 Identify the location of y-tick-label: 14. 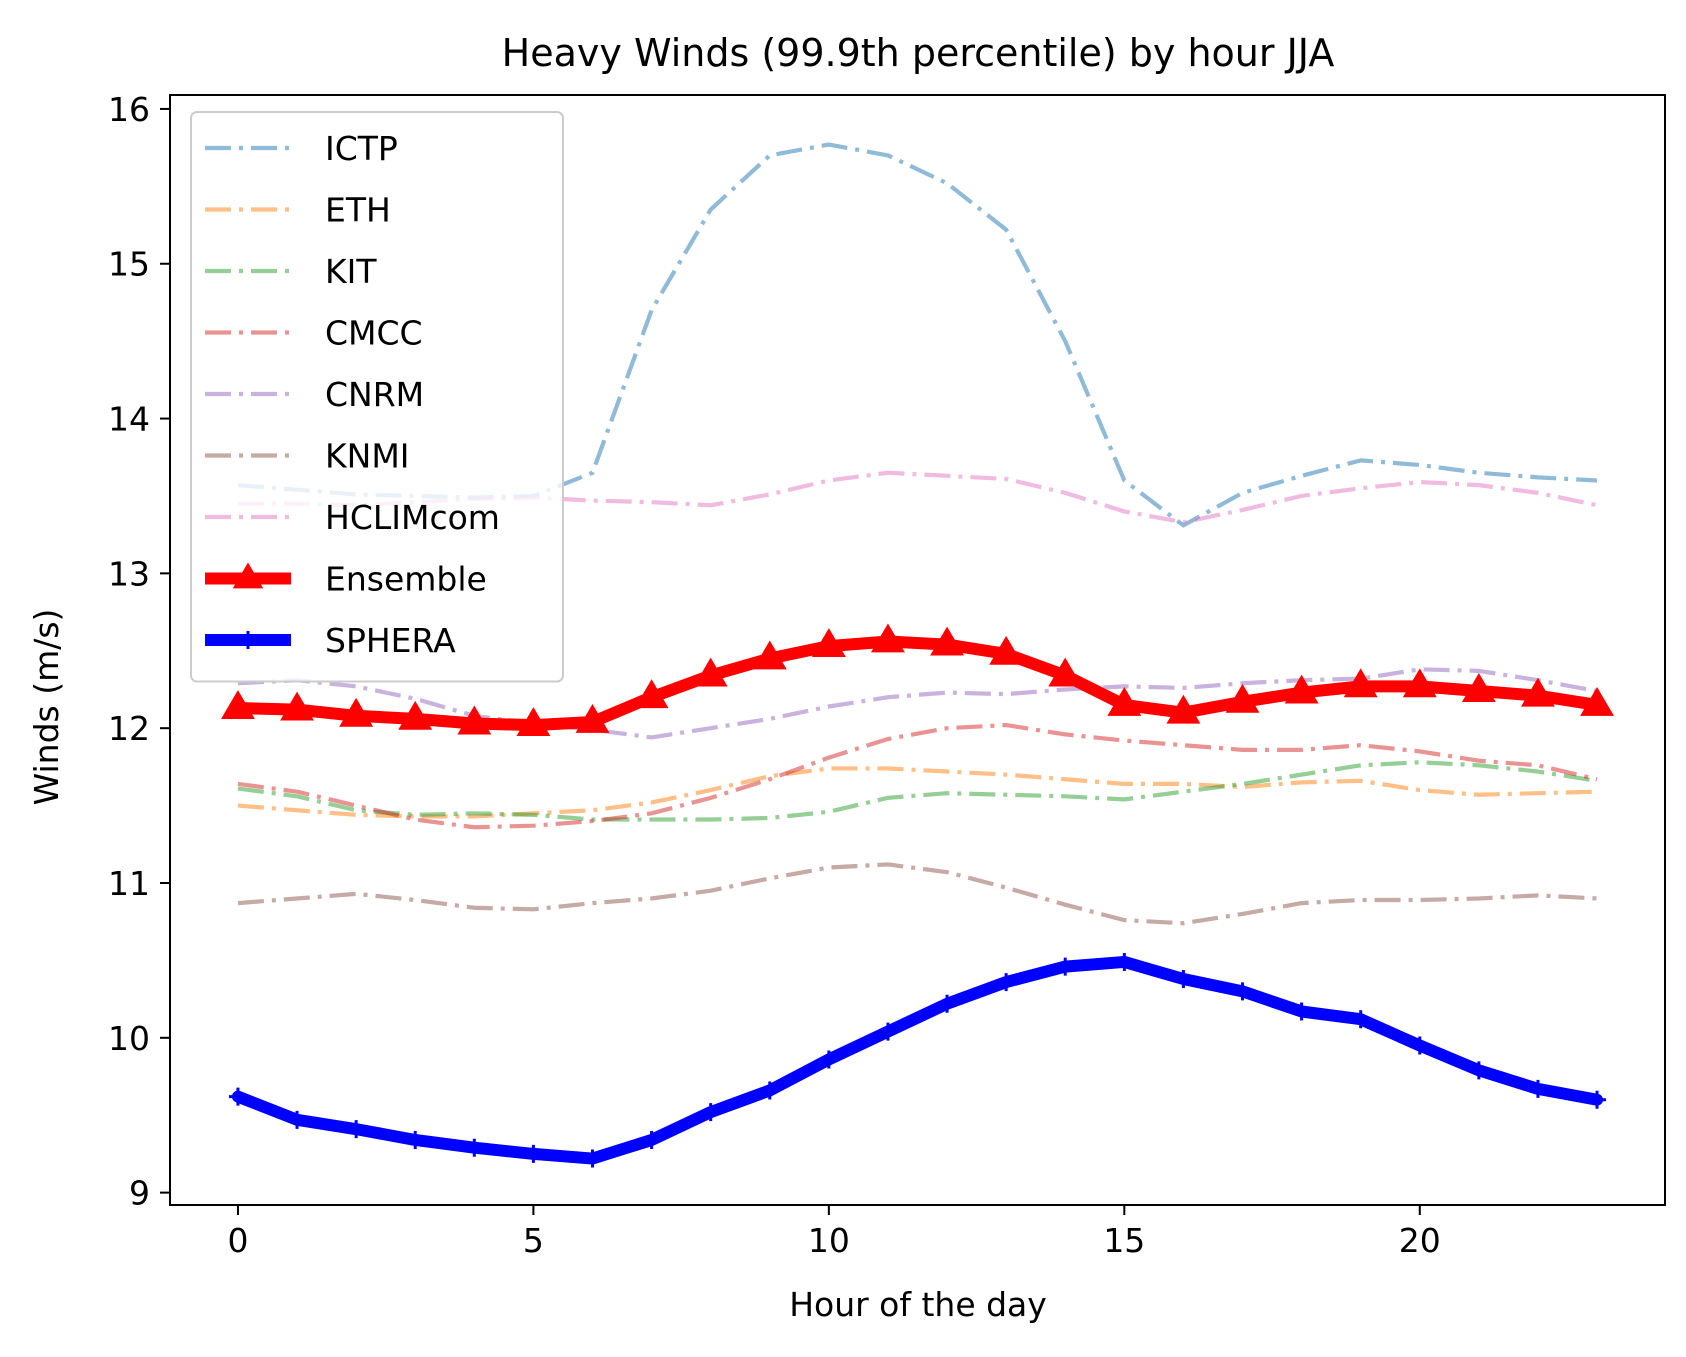
(129, 419).